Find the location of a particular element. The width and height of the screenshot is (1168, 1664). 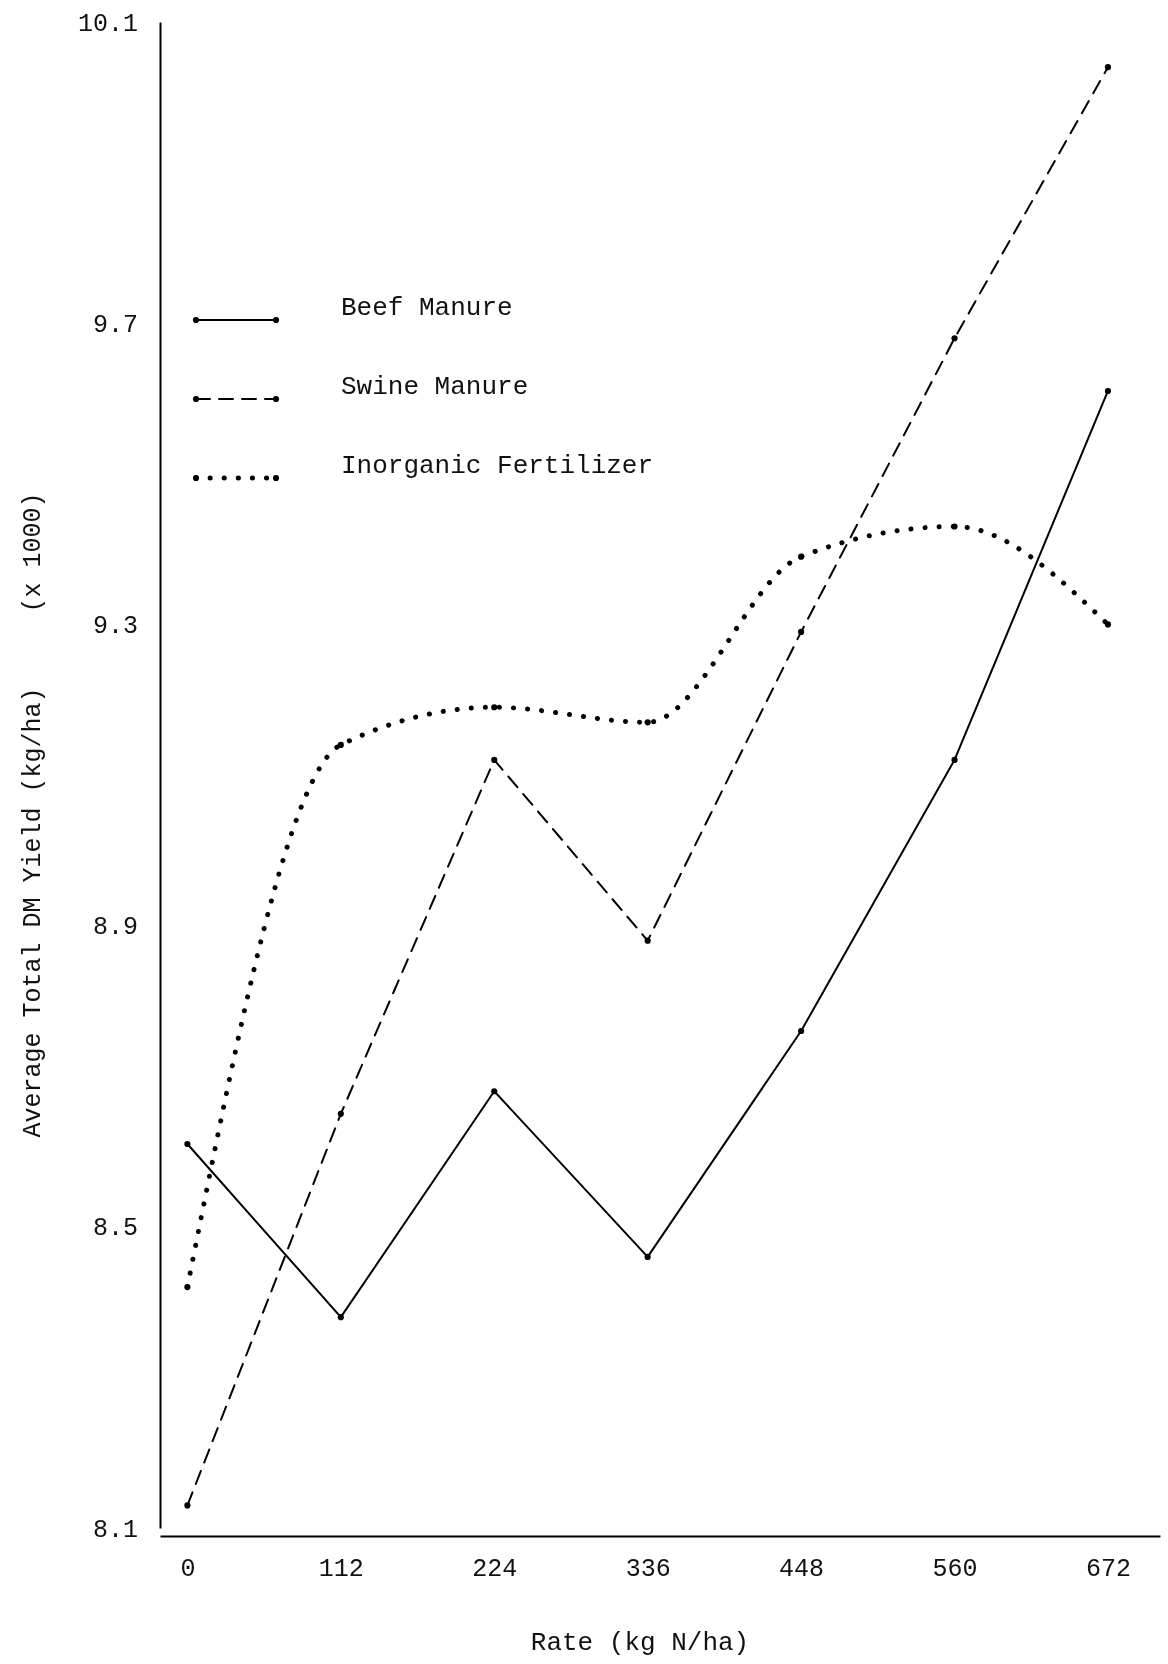

x-axis-title: Rate (kg N/ha) is located at coordinates (640, 1643).